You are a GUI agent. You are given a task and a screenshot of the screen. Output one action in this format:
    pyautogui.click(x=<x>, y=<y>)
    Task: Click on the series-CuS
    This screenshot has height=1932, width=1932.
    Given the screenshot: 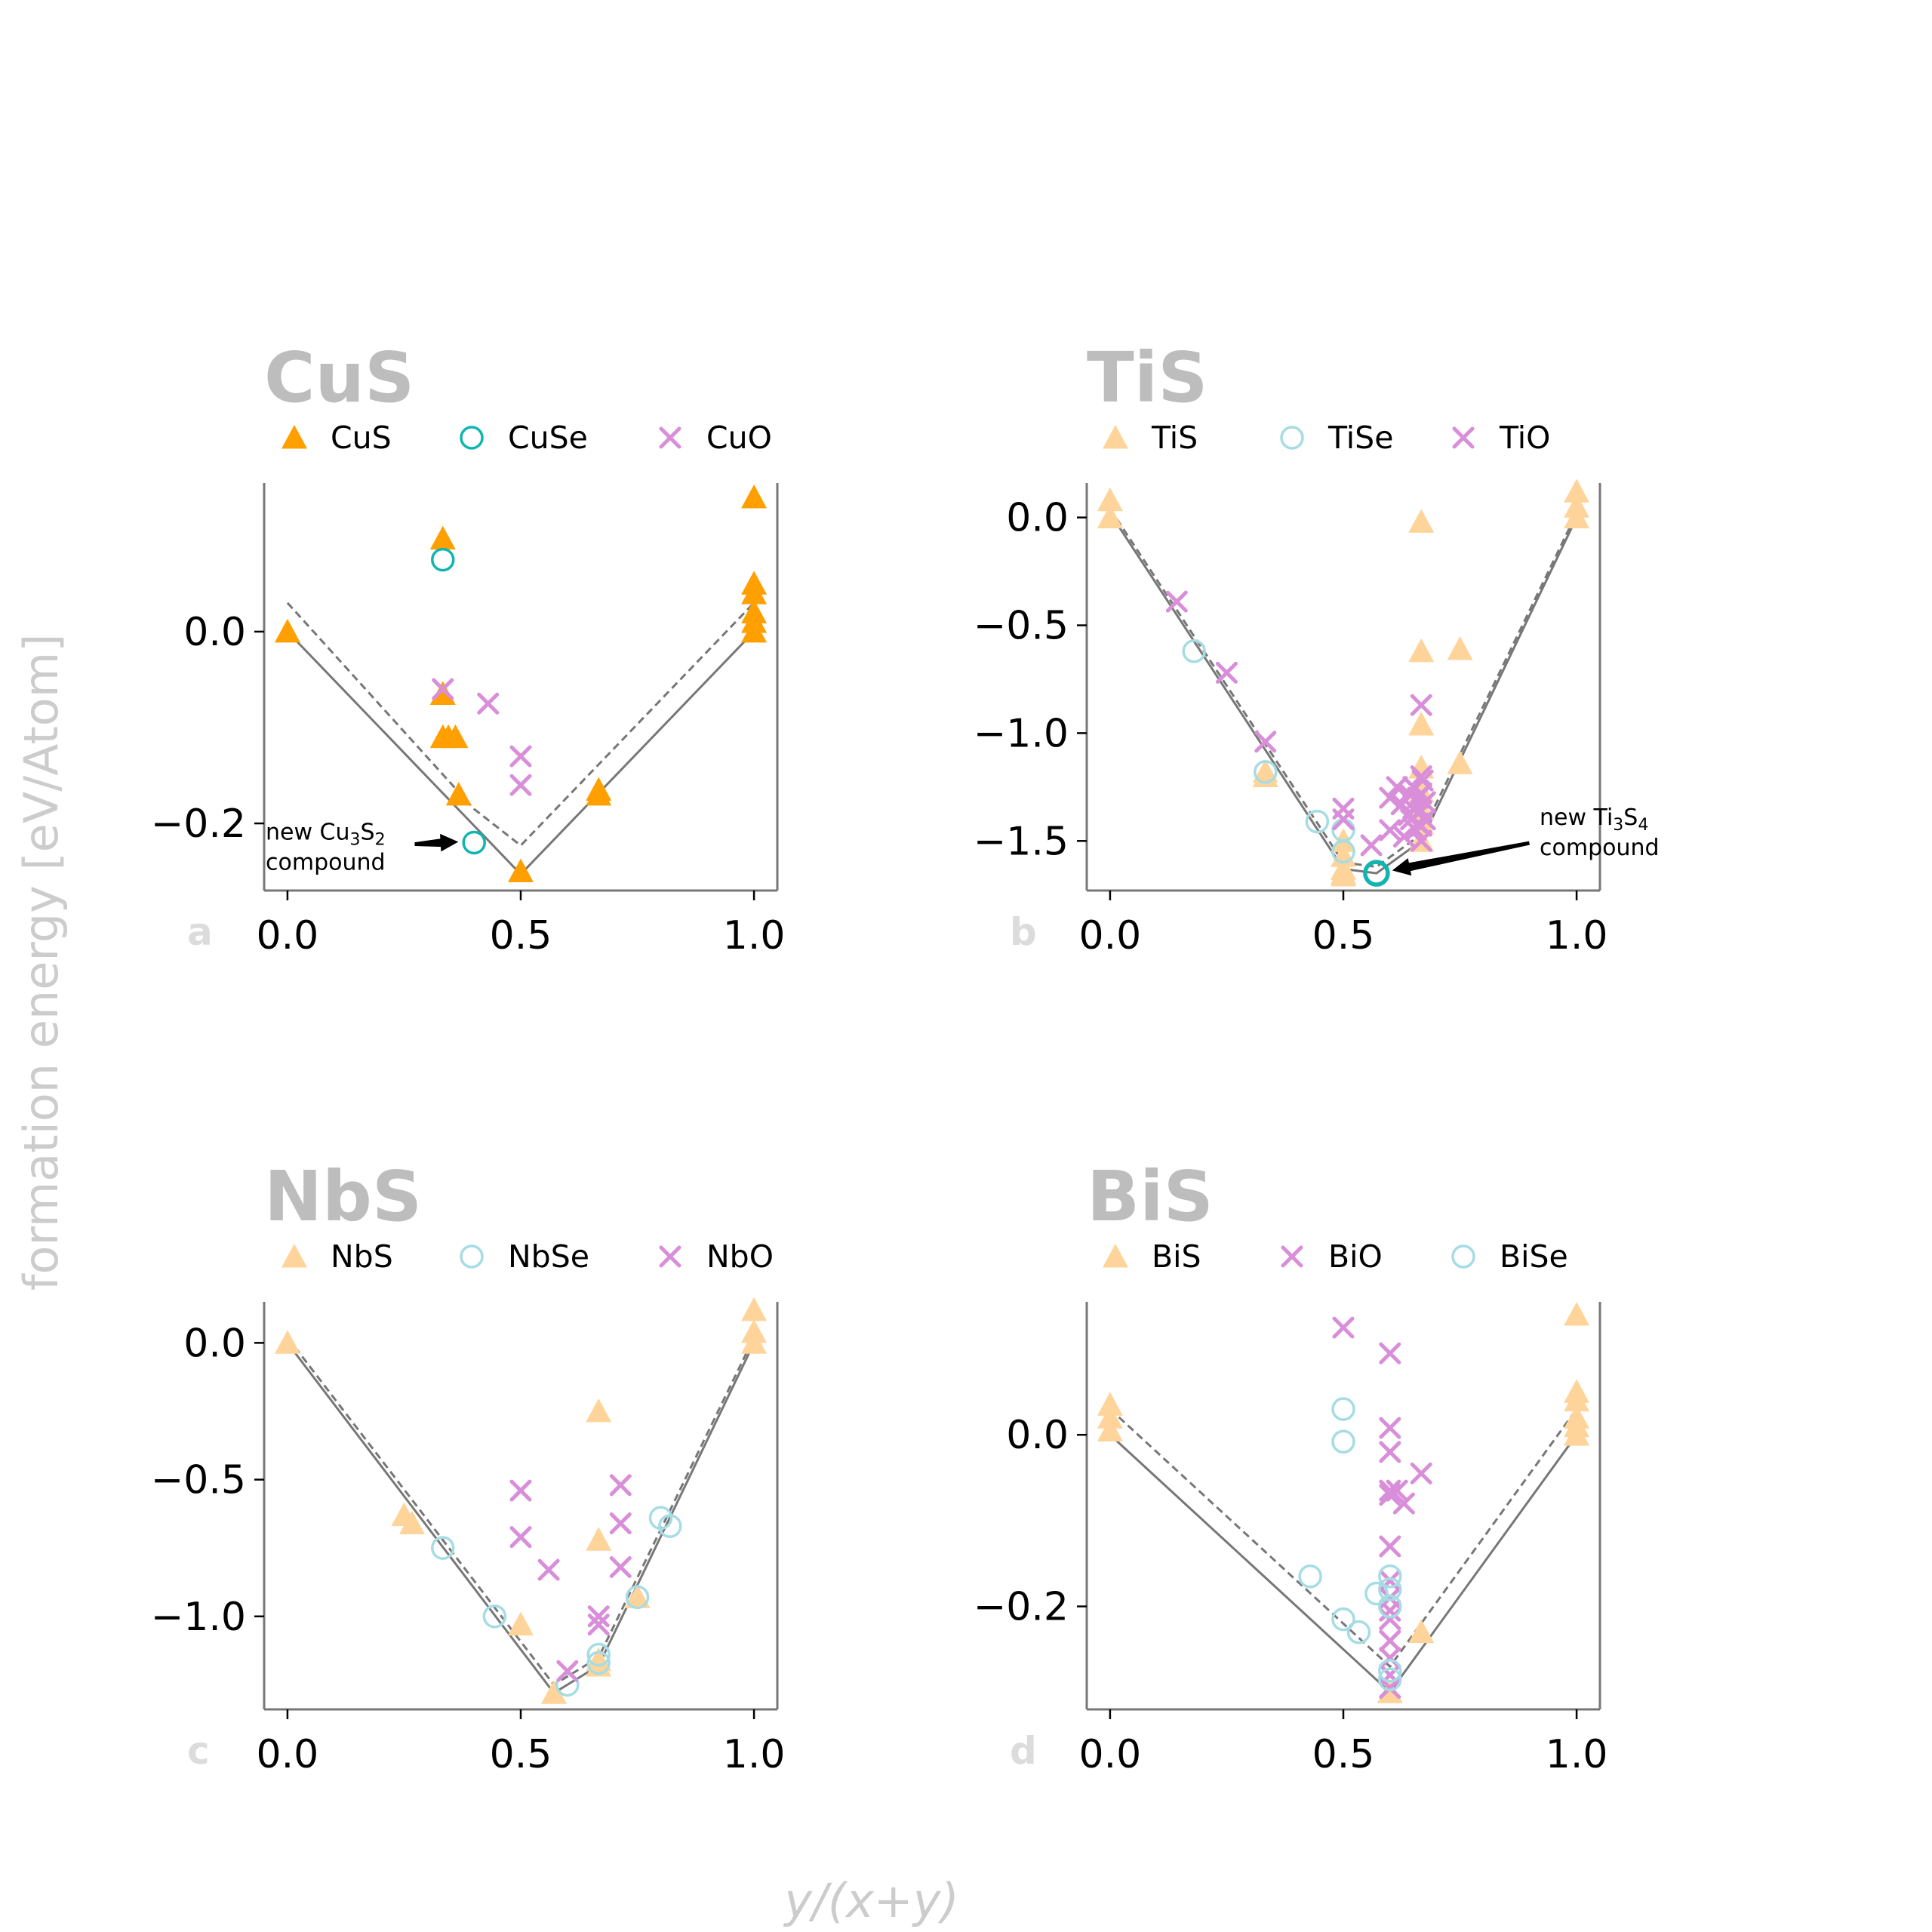 What is the action you would take?
    pyautogui.click(x=521, y=684)
    